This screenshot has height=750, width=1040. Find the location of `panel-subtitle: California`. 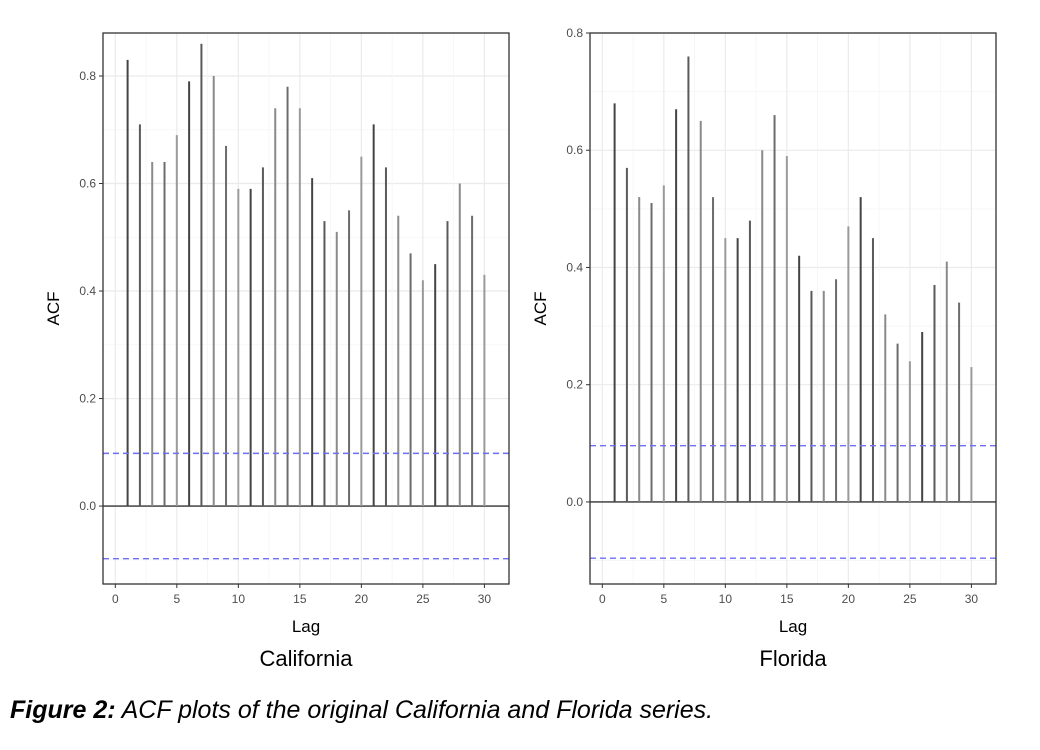

panel-subtitle: California is located at coordinates (307, 658).